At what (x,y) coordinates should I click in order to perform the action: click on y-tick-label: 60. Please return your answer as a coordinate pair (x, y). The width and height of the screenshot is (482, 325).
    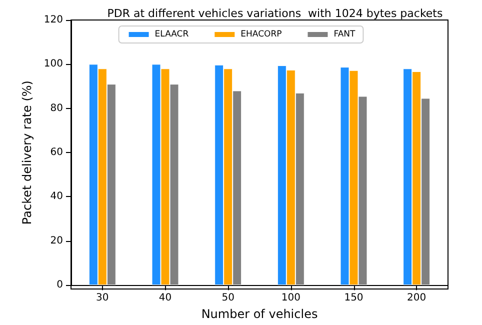
    Looking at the image, I should click on (56, 152).